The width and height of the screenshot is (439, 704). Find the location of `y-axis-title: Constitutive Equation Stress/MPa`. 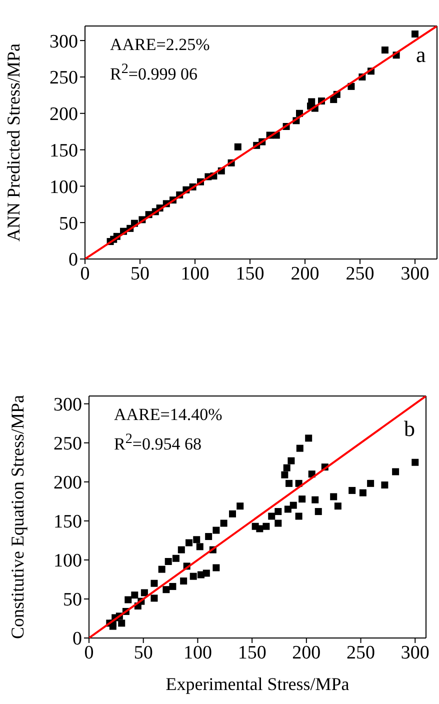

y-axis-title: Constitutive Equation Stress/MPa is located at coordinates (17, 517).